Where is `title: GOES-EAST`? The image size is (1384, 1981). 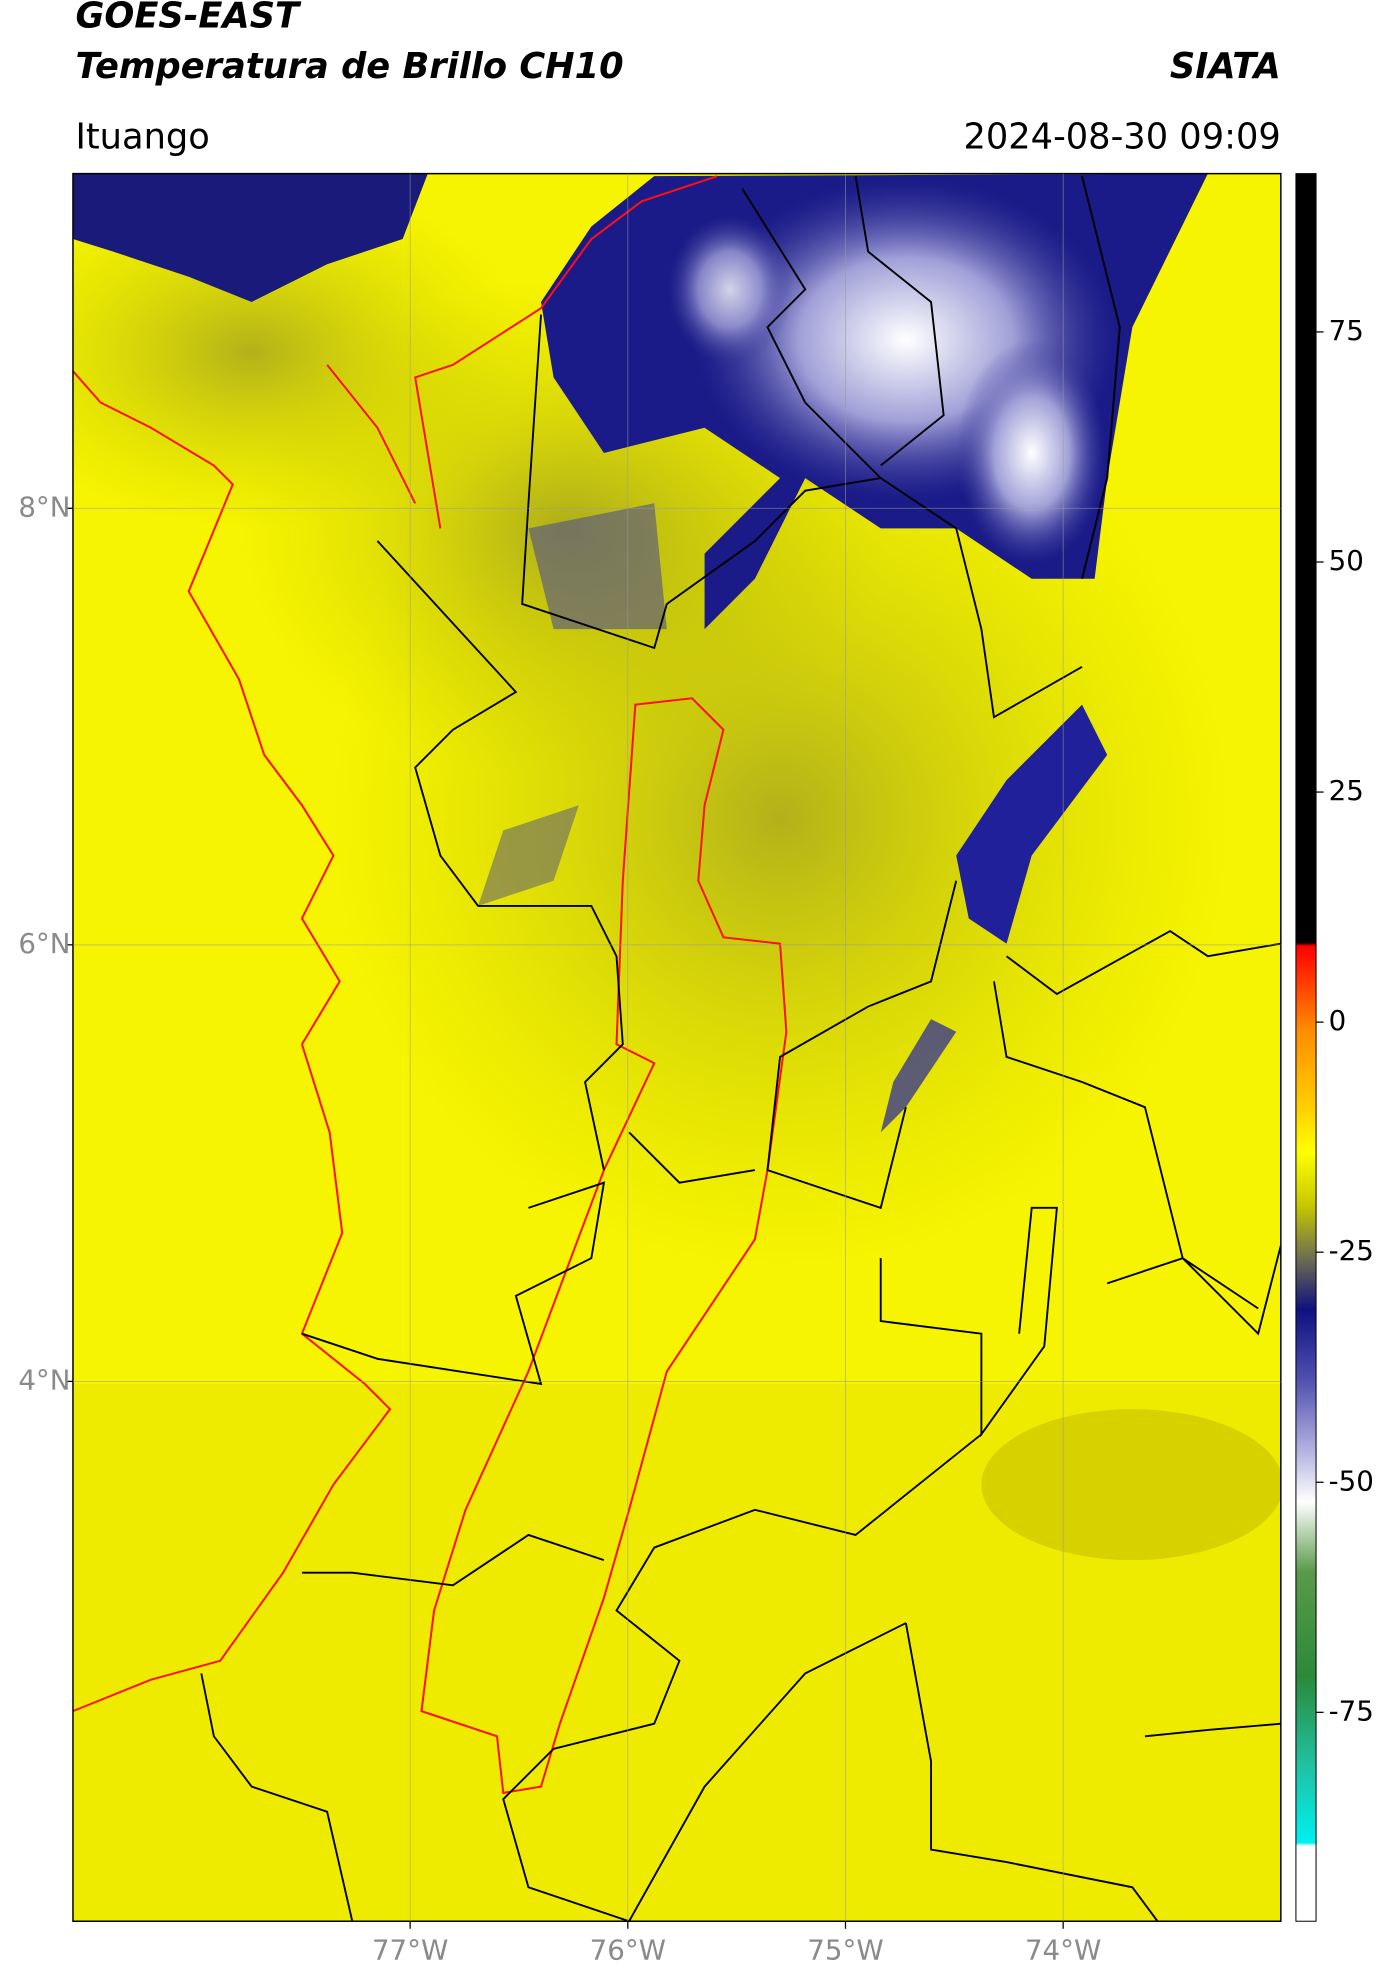 title: GOES-EAST is located at coordinates (188, 18).